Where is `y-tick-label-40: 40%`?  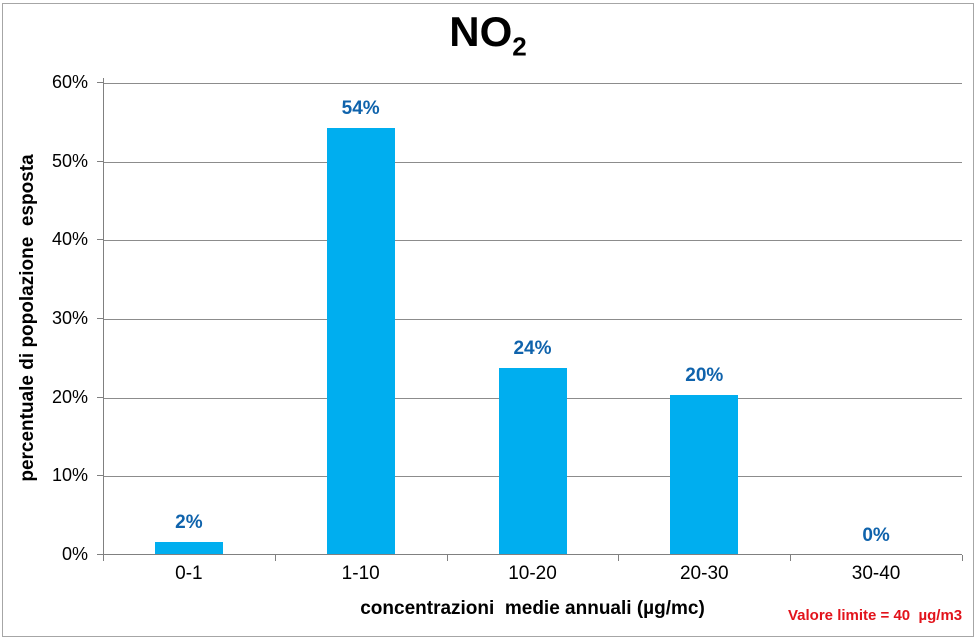
y-tick-label-40: 40% is located at coordinates (69, 239).